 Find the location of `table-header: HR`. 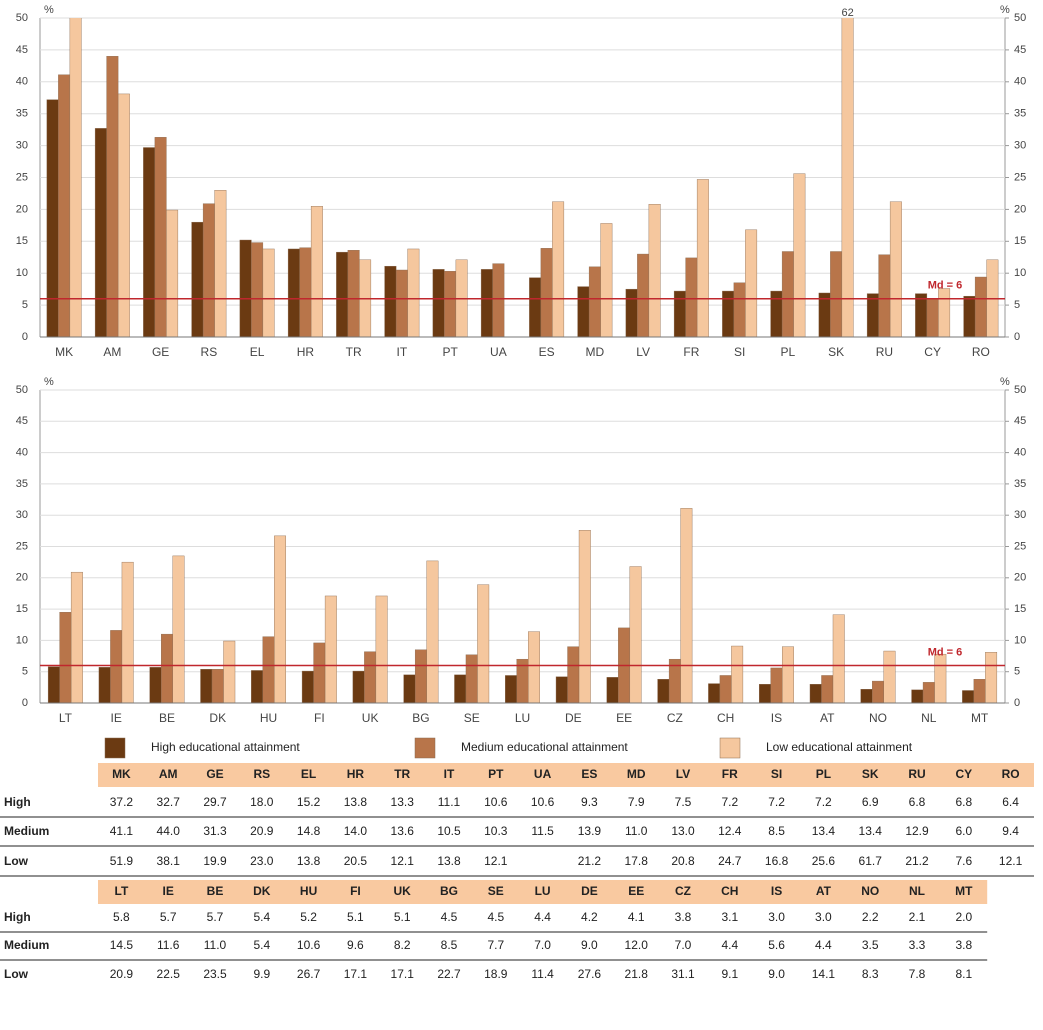

table-header: HR is located at coordinates (356, 774).